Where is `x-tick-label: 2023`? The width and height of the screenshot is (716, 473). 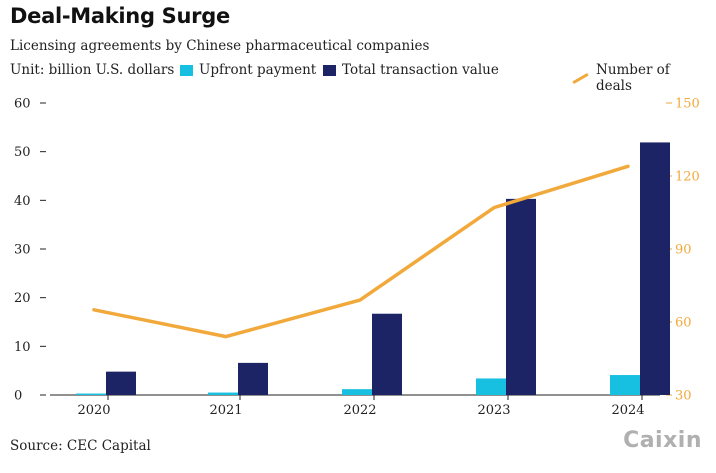
x-tick-label: 2023 is located at coordinates (493, 410).